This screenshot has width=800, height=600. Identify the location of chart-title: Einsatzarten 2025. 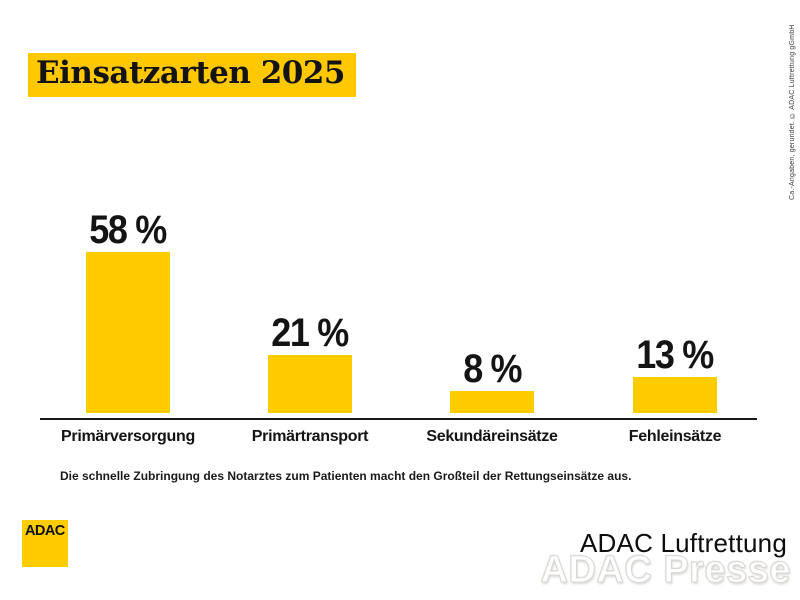
(190, 73).